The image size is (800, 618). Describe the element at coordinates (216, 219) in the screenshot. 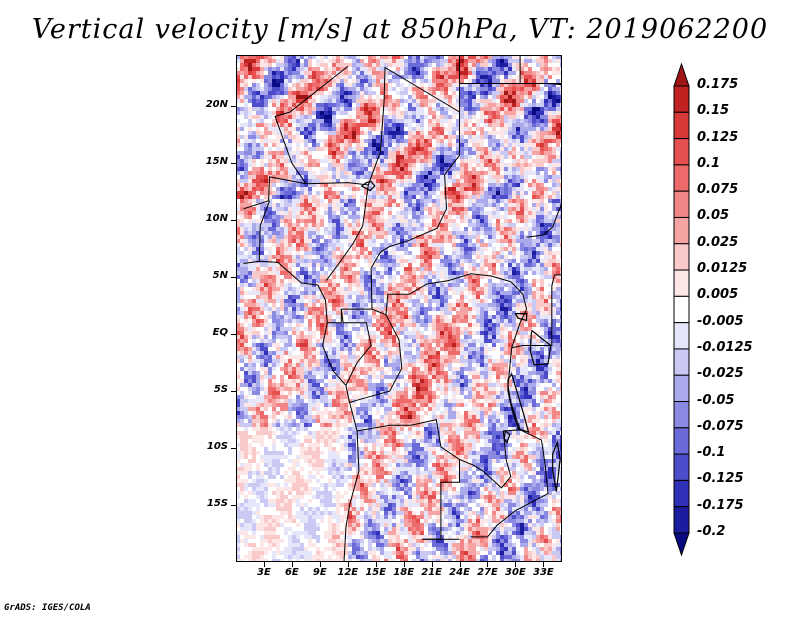

I see `lat-tick-label: 10N` at that location.